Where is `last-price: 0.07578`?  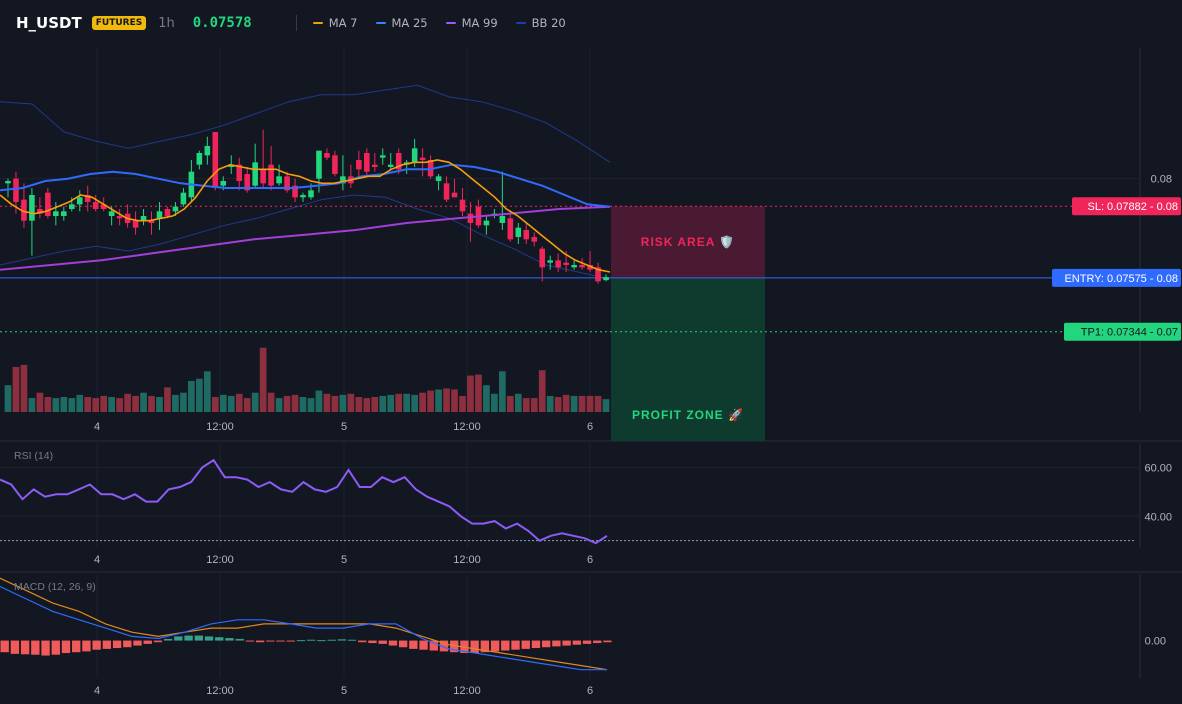 last-price: 0.07578 is located at coordinates (222, 23).